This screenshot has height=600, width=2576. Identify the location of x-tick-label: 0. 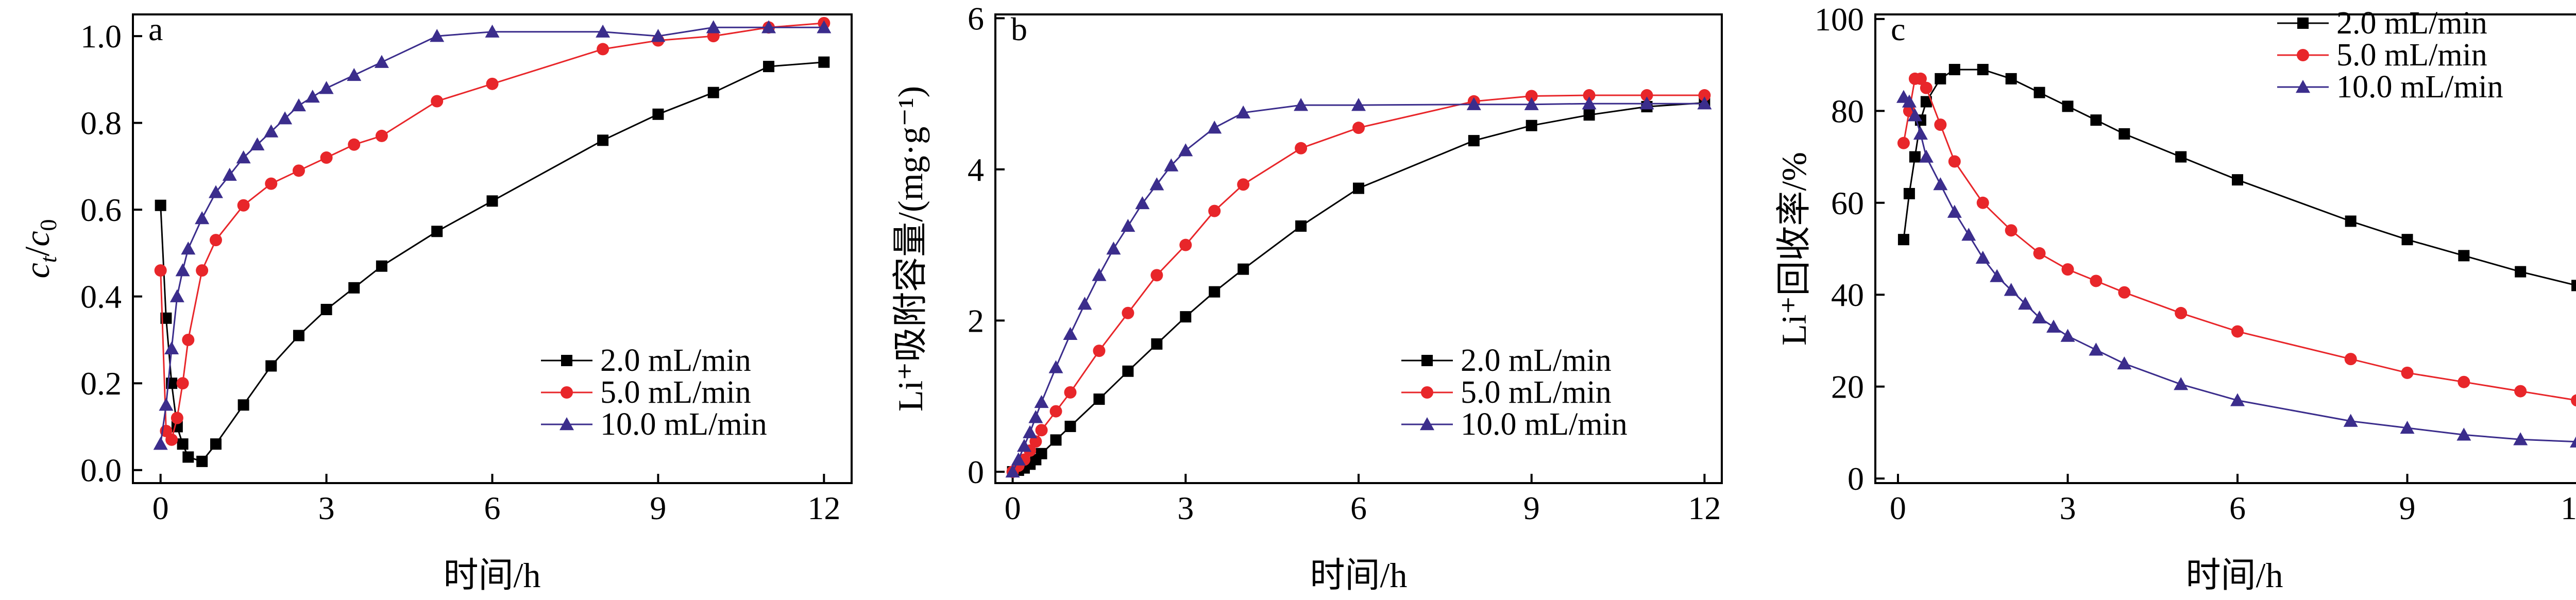
(1013, 508).